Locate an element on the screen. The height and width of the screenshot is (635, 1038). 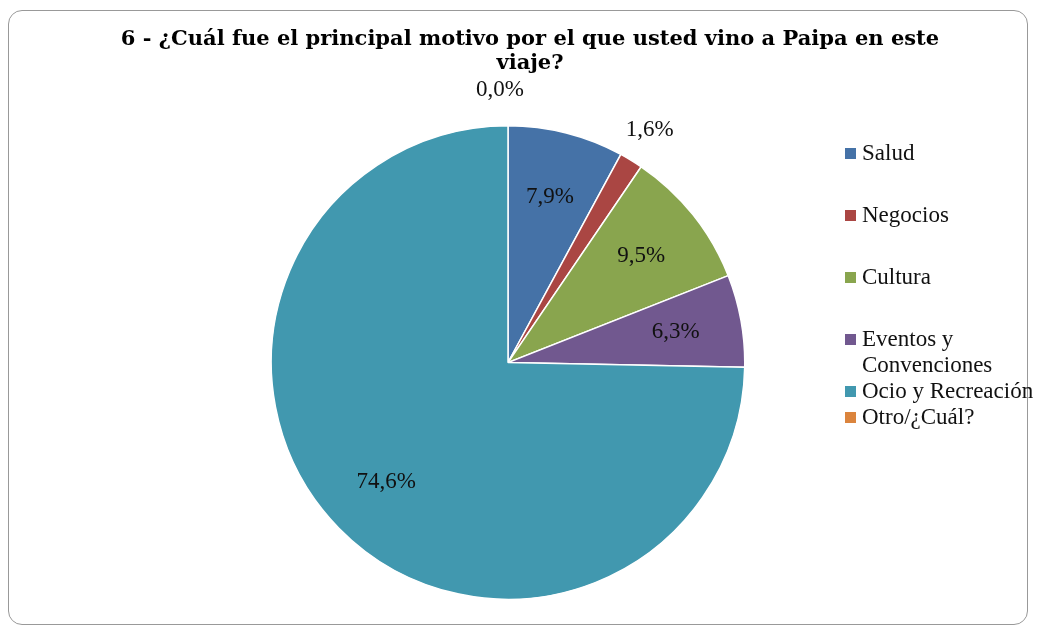
legend-label: Ocio y Recreación is located at coordinates (948, 391).